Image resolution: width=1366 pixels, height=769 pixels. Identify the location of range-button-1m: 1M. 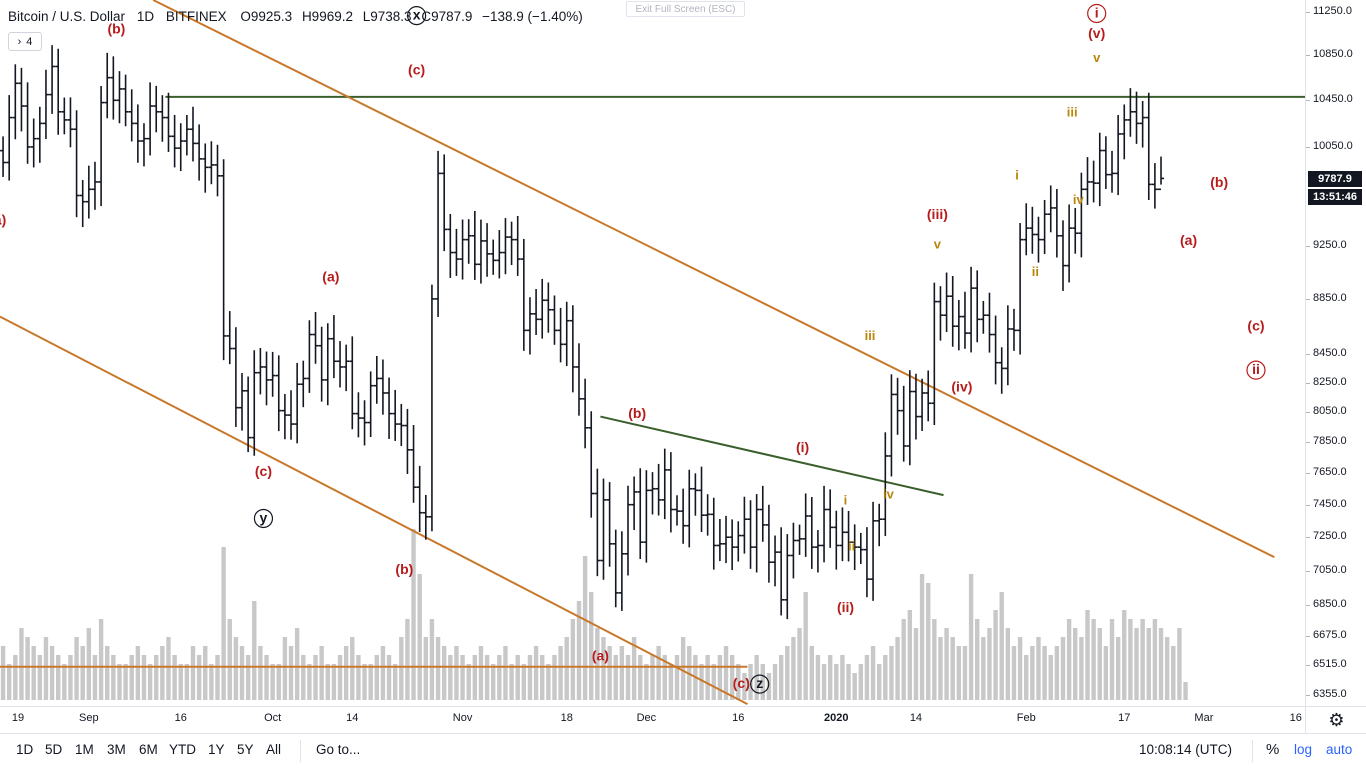
(84, 749).